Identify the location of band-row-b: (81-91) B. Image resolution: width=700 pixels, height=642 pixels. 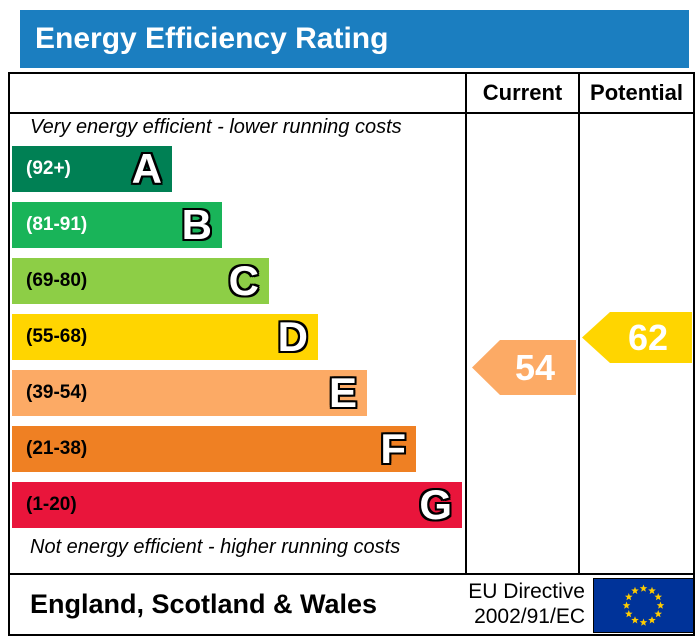
(117, 224).